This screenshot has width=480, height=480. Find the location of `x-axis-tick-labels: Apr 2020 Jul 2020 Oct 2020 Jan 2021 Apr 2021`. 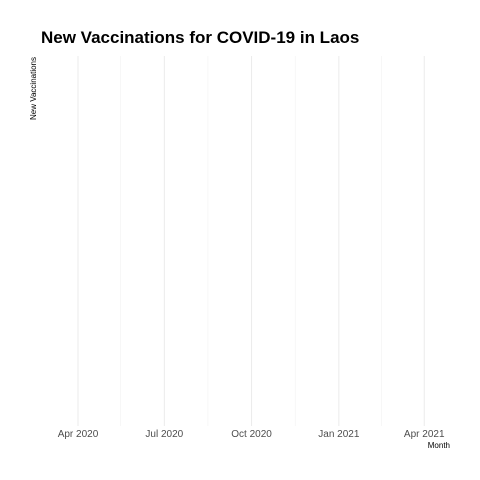

x-axis-tick-labels: Apr 2020 Jul 2020 Oct 2020 Jan 2021 Apr 2021 is located at coordinates (251, 434).